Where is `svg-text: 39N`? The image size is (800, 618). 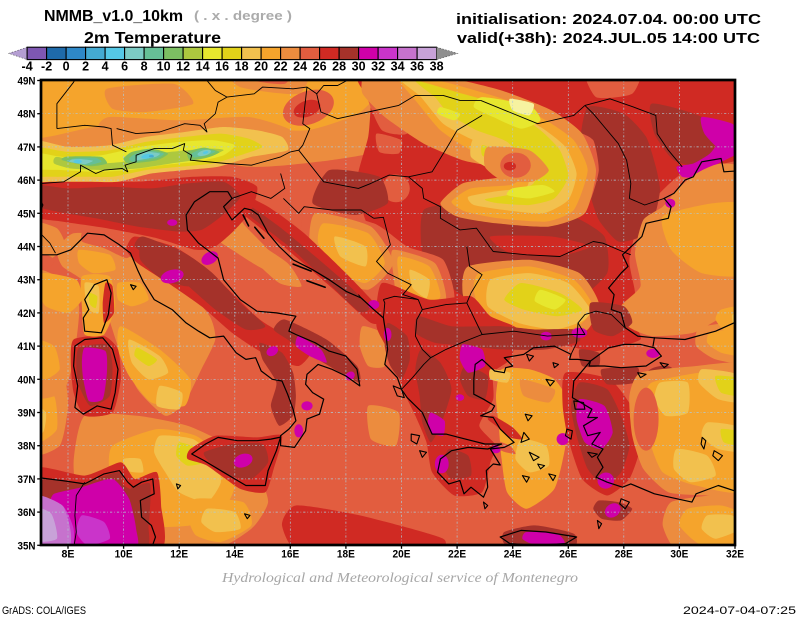
svg-text: 39N is located at coordinates (27, 414).